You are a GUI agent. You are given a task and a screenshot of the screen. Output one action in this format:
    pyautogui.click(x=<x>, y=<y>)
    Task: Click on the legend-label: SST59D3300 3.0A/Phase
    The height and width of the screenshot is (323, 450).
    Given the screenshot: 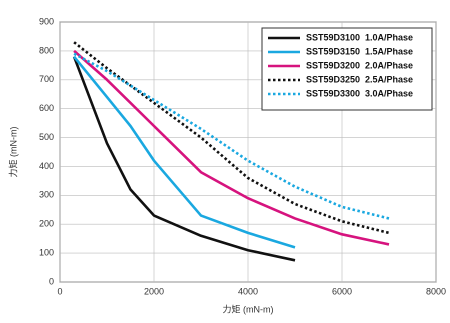 What is the action you would take?
    pyautogui.click(x=359, y=93)
    